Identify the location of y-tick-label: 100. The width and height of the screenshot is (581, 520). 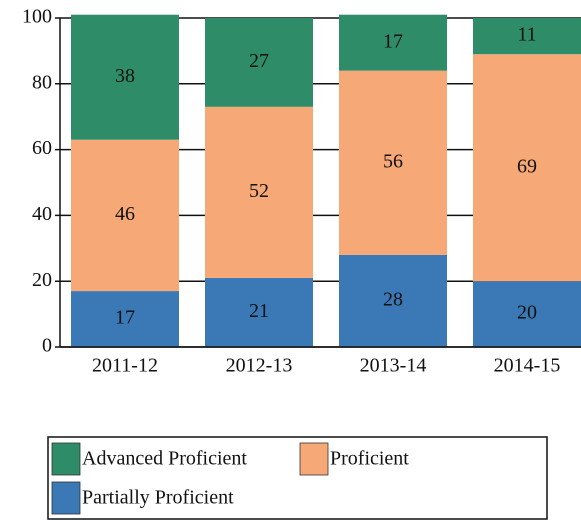
(37, 17).